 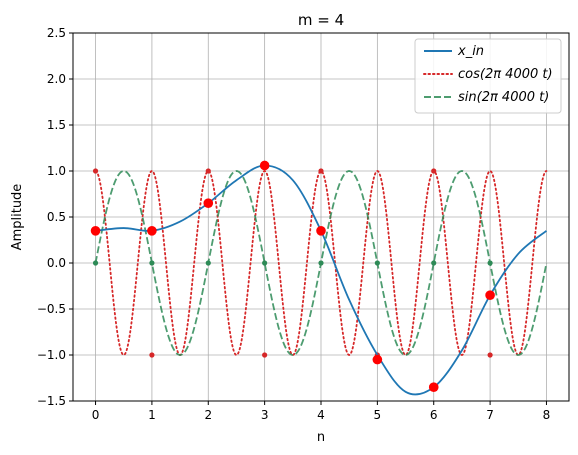 I want to click on y-tick-label: 1.0, so click(x=56, y=171).